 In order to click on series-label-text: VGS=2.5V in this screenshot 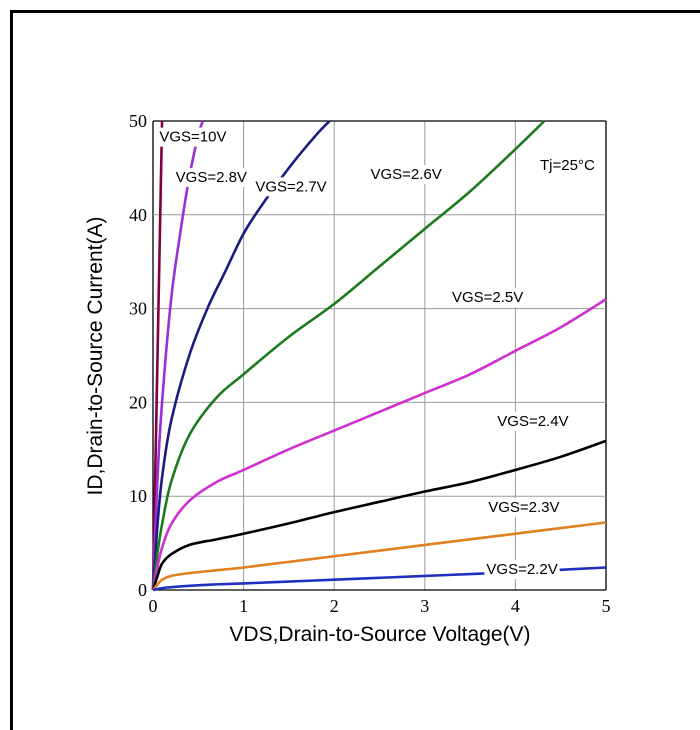, I will do `click(487, 297)`.